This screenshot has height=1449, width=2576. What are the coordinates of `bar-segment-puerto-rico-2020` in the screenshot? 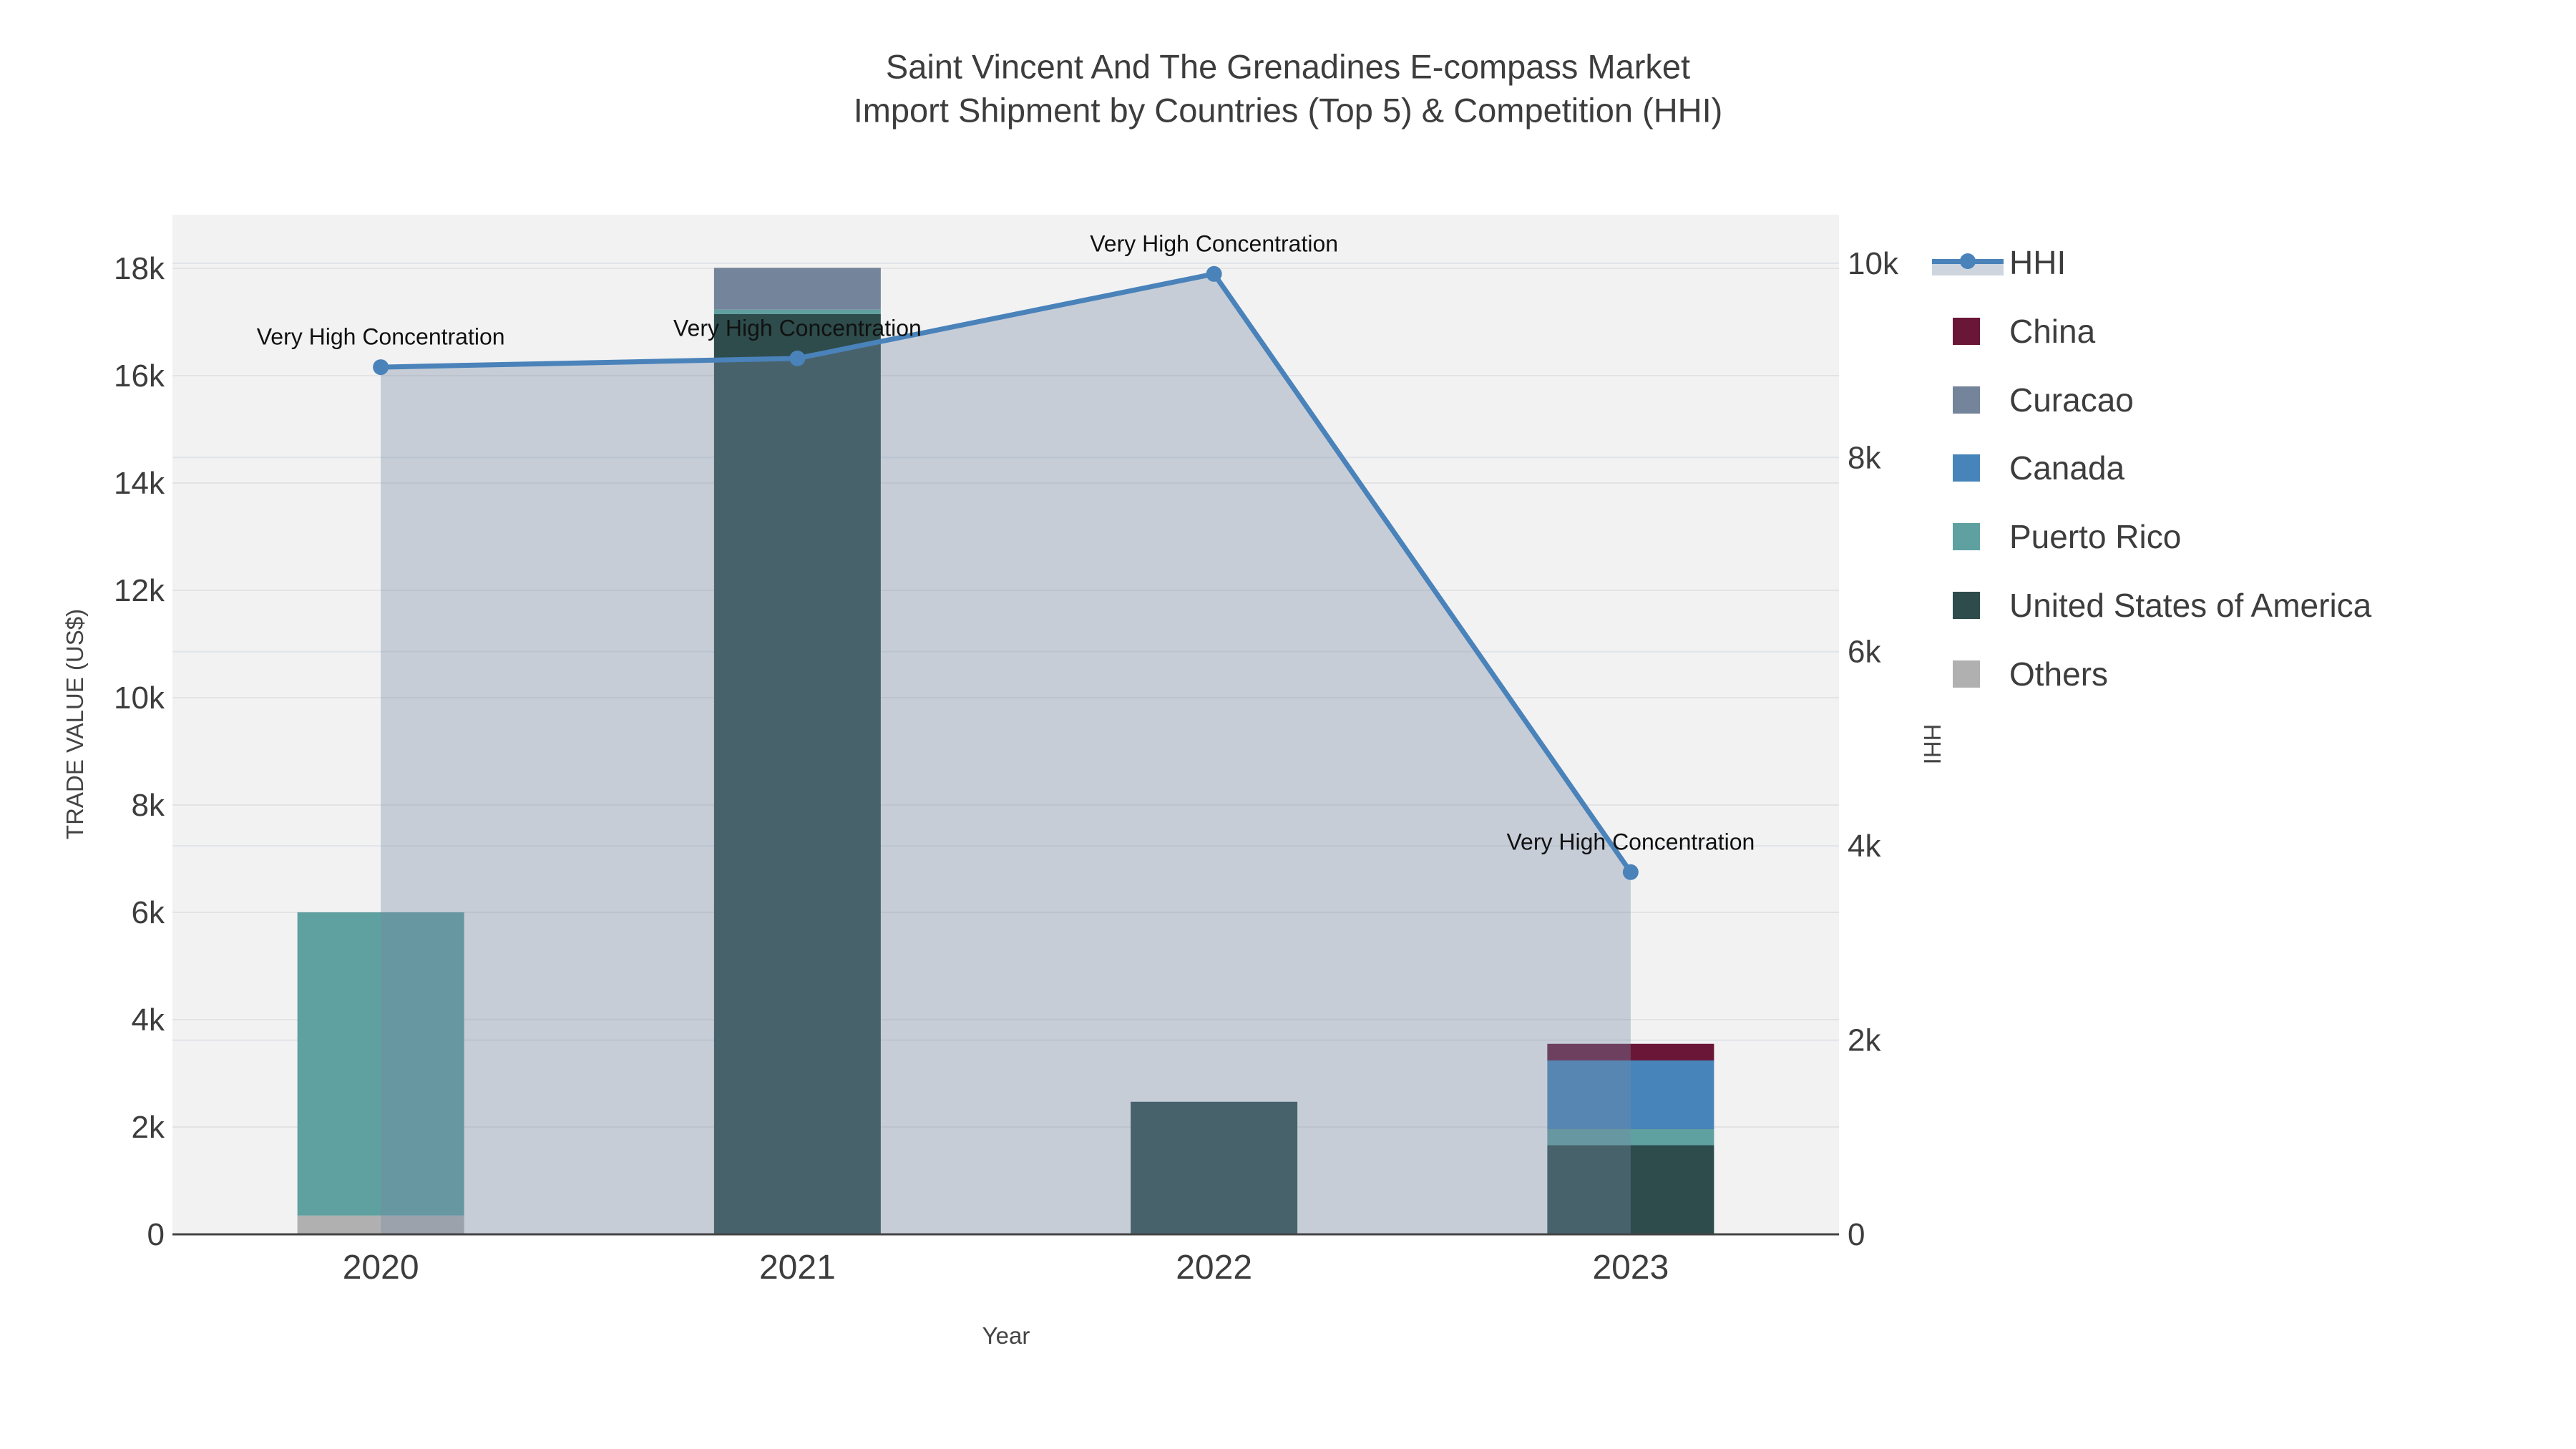 It's located at (380, 1064).